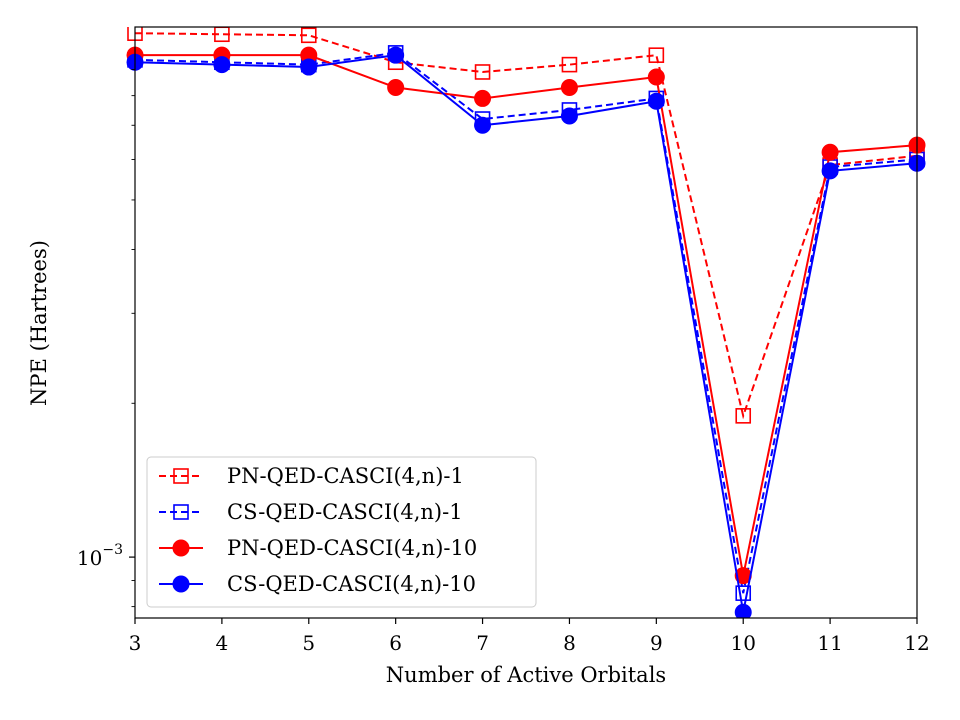 The image size is (960, 720). Describe the element at coordinates (351, 584) in the screenshot. I see `legend-label: CS-QED-CASCI(4,n)-10` at that location.